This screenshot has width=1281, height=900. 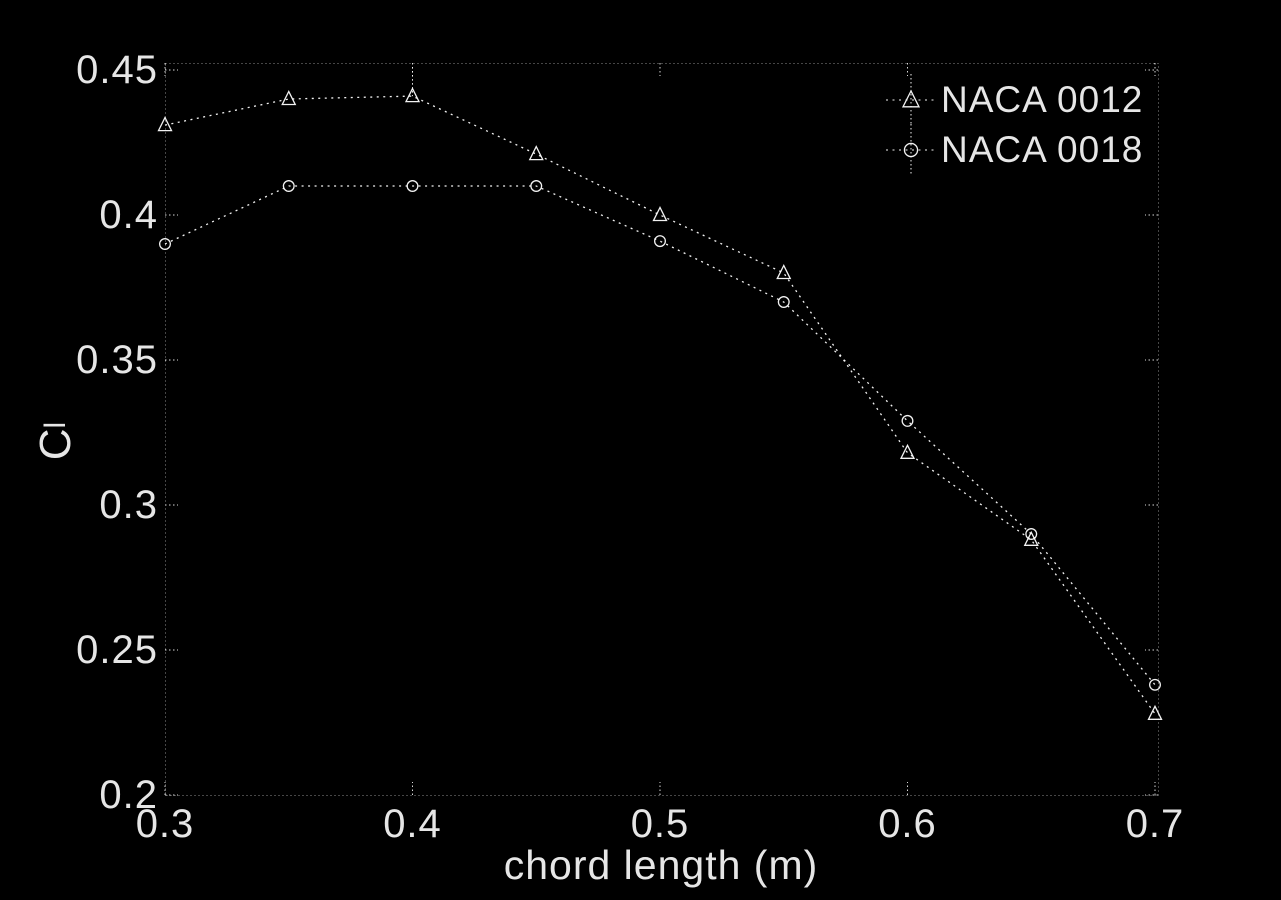 I want to click on x-tick-label: 0.4, so click(x=412, y=824).